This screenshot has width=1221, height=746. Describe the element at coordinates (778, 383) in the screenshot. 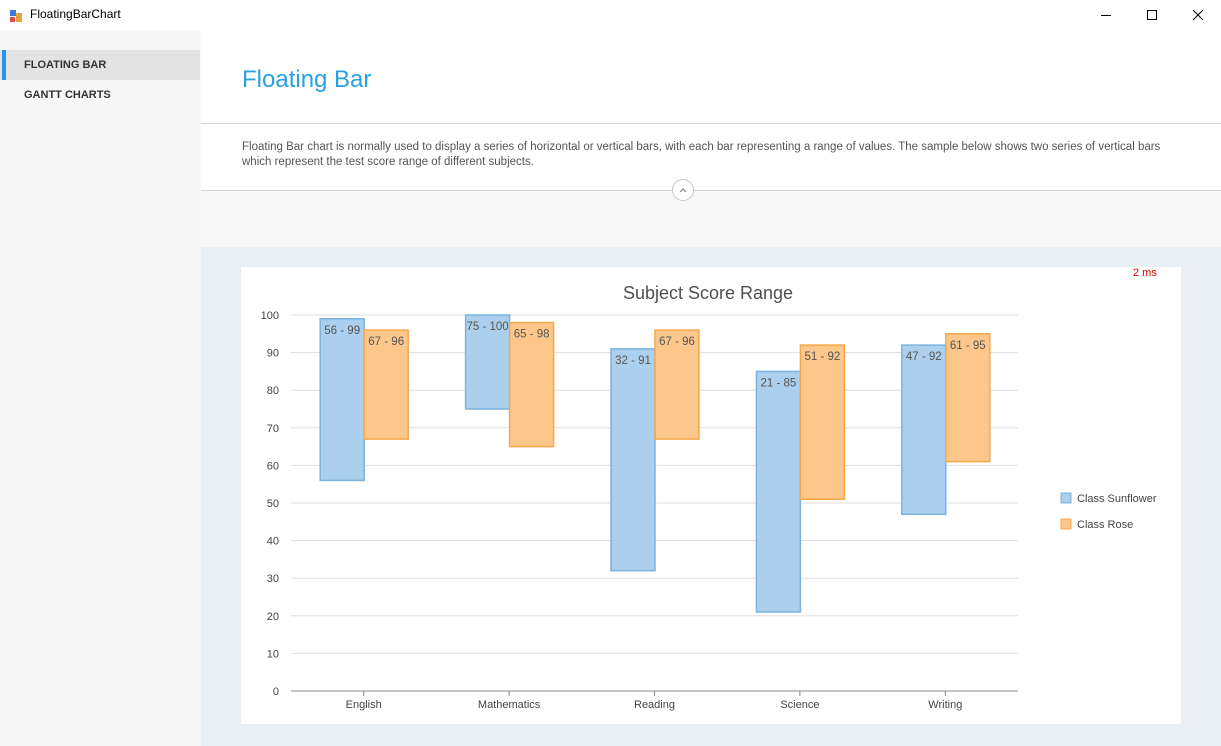

I see `data-label: 21 - 85` at that location.